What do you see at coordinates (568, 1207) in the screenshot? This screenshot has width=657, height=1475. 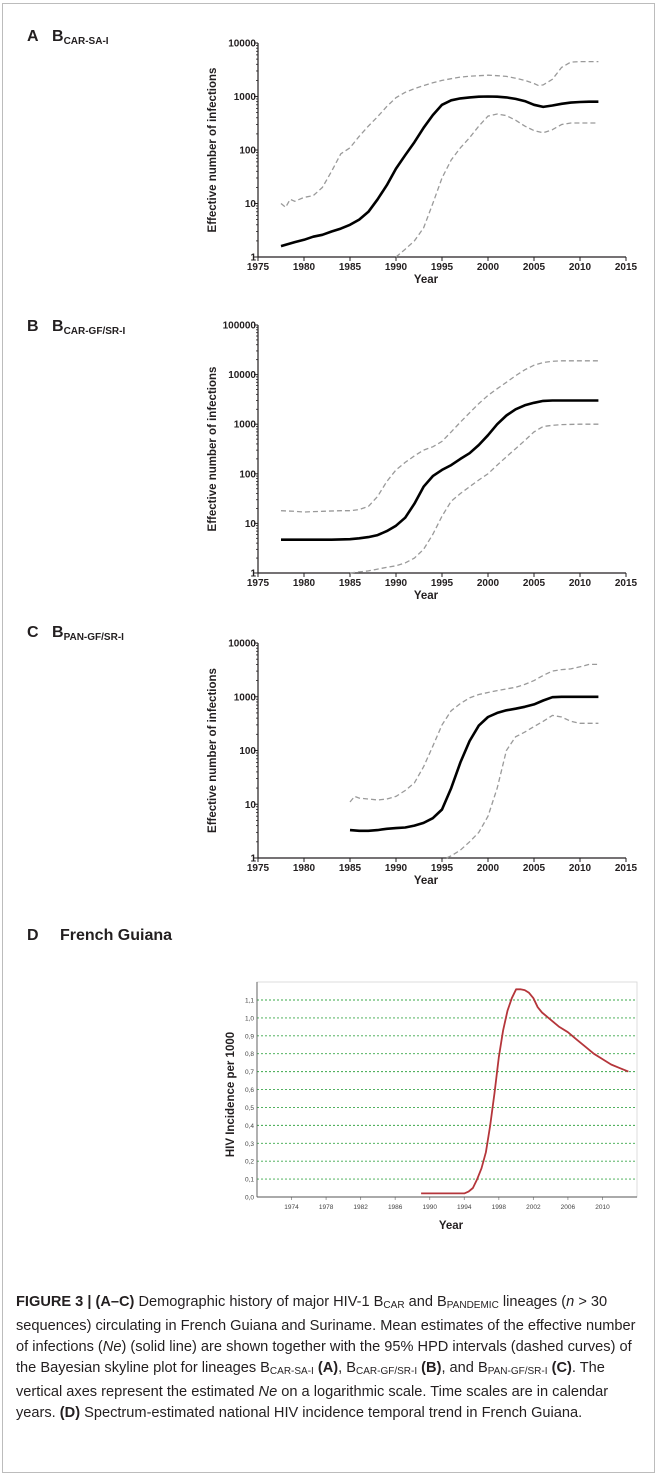 I see `x-tick-label: 2006` at bounding box center [568, 1207].